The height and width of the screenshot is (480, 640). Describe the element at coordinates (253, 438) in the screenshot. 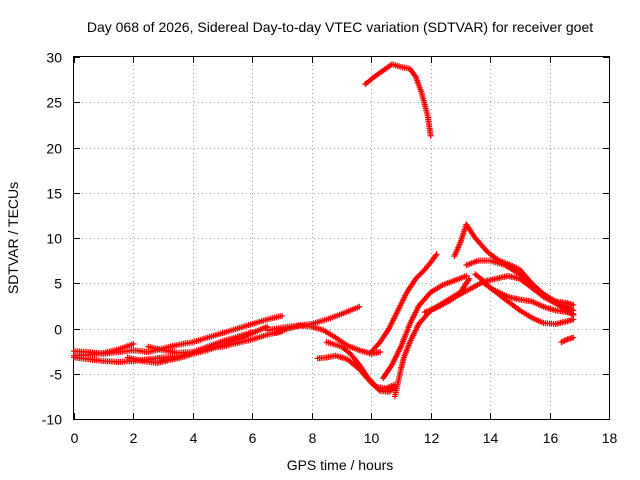

I see `x-tick-label: 6` at that location.